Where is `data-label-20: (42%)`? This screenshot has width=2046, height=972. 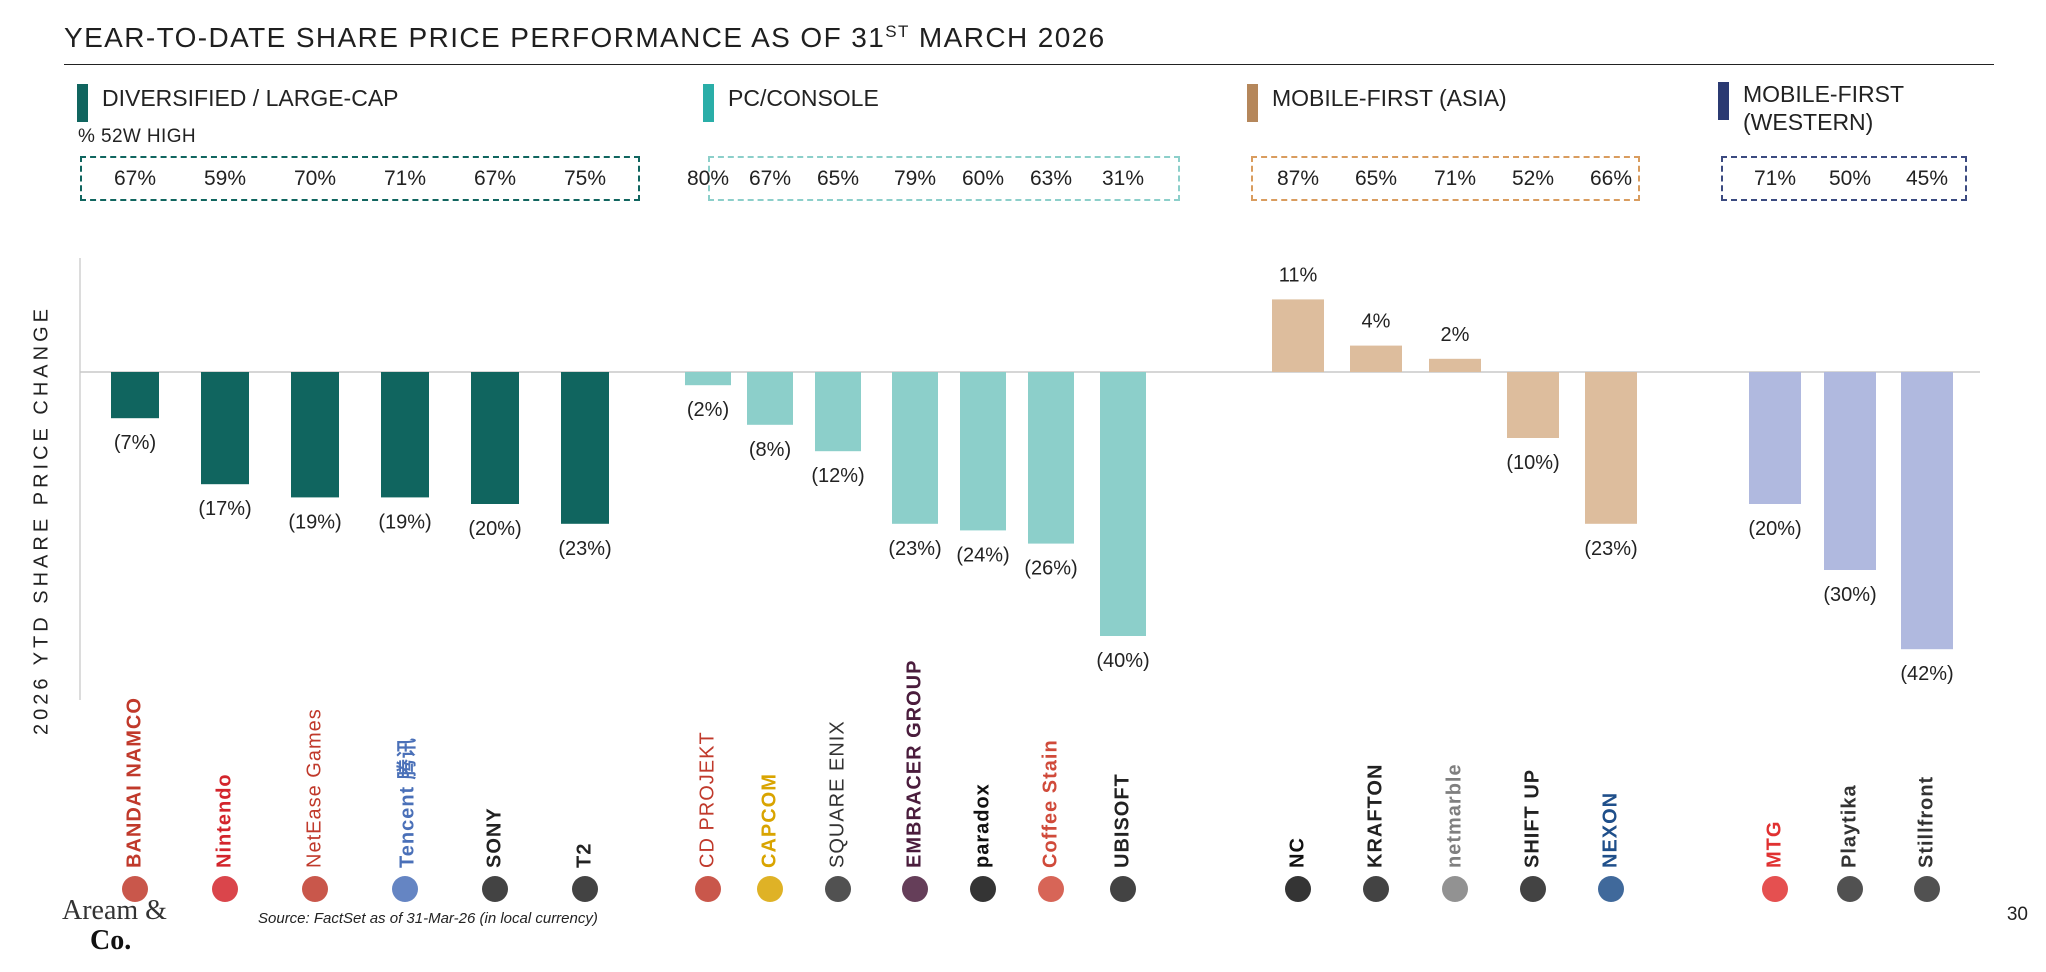 data-label-20: (42%) is located at coordinates (1926, 674).